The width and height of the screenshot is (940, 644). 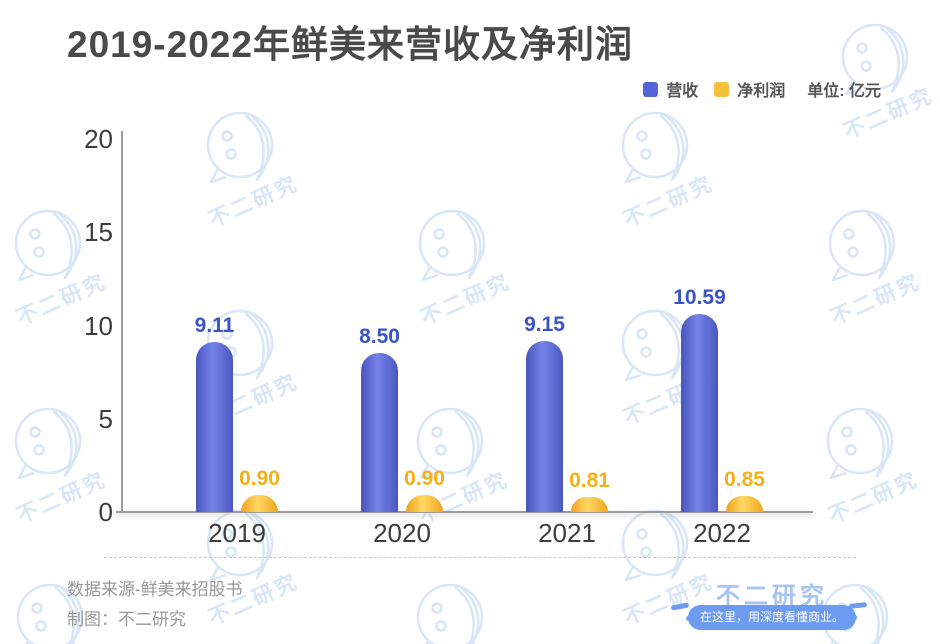 I want to click on bar-net-profit-2020, so click(x=424, y=503).